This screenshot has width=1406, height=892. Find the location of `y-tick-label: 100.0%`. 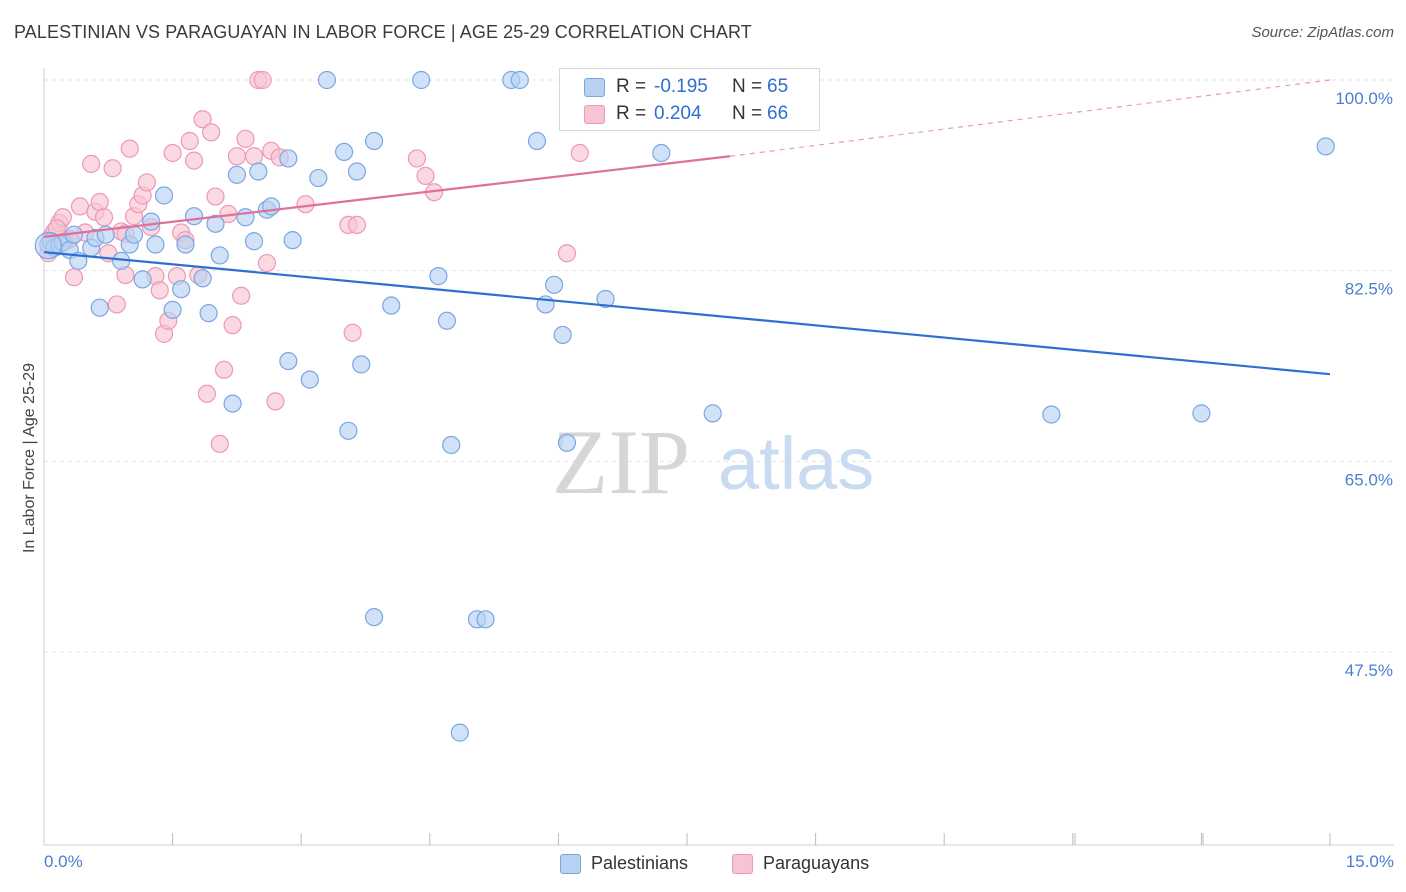

y-tick-label: 100.0% is located at coordinates (1364, 98).